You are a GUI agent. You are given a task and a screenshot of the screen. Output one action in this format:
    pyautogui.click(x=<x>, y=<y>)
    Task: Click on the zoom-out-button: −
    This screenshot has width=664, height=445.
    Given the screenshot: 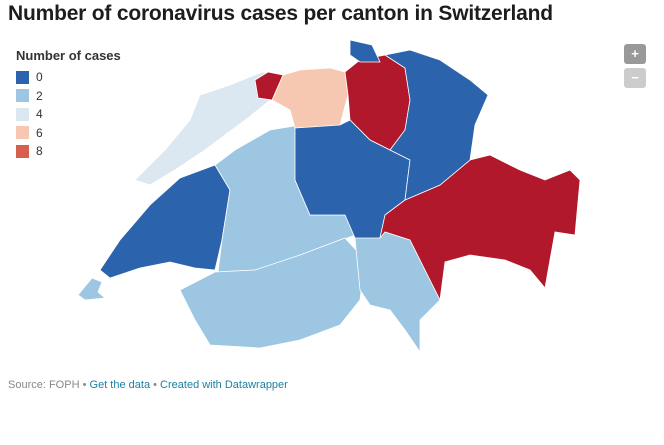 What is the action you would take?
    pyautogui.click(x=635, y=78)
    